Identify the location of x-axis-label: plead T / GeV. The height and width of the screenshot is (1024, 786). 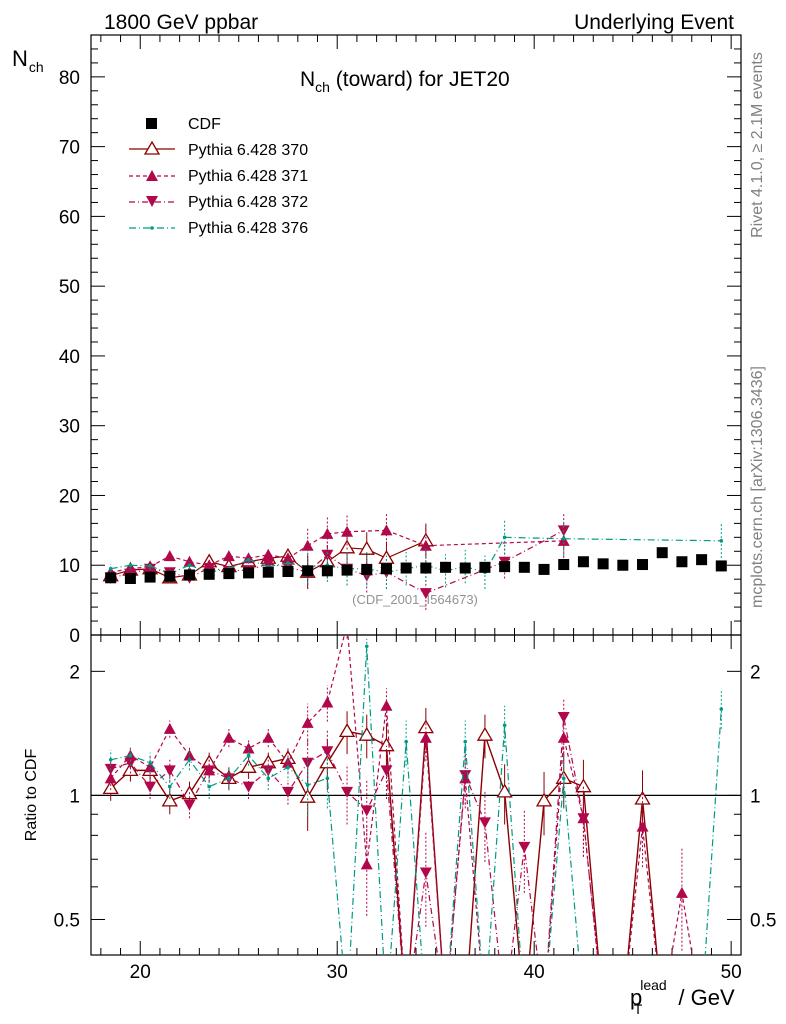
(682, 997).